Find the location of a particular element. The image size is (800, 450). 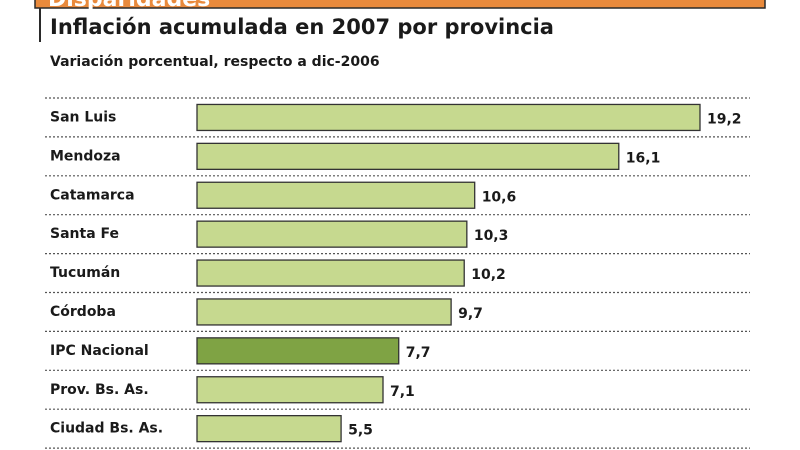

header-banner is located at coordinates (400, 4).